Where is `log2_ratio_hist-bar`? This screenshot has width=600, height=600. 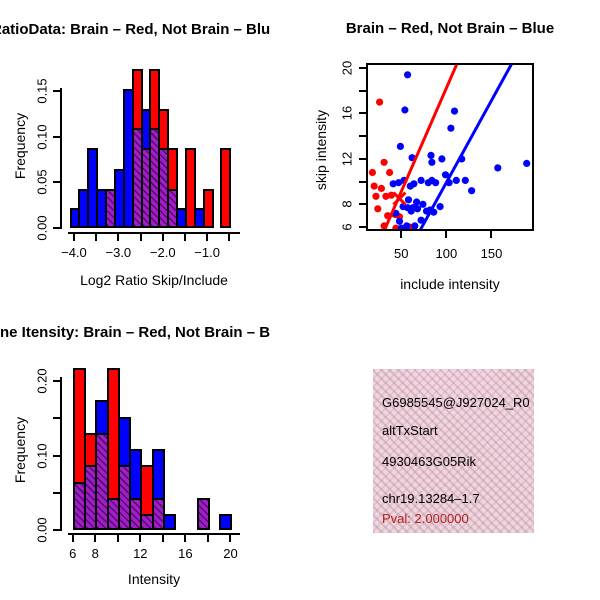
log2_ratio_hist-bar is located at coordinates (93, 188).